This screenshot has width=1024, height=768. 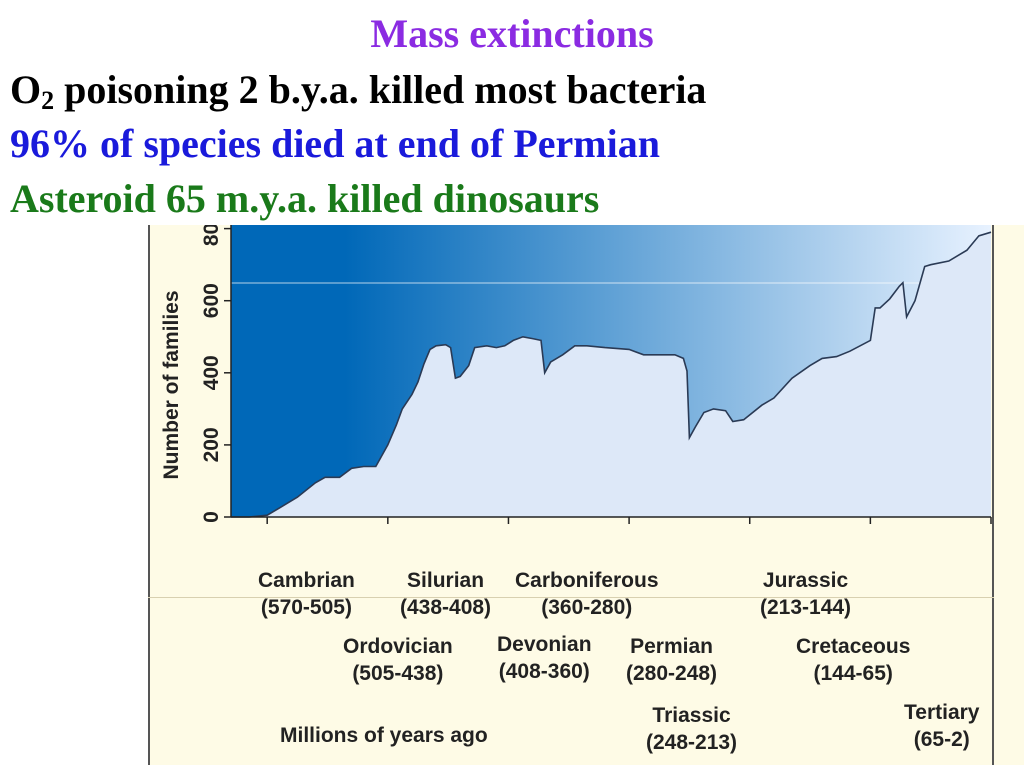 I want to click on period-range: (248-213), so click(x=692, y=742).